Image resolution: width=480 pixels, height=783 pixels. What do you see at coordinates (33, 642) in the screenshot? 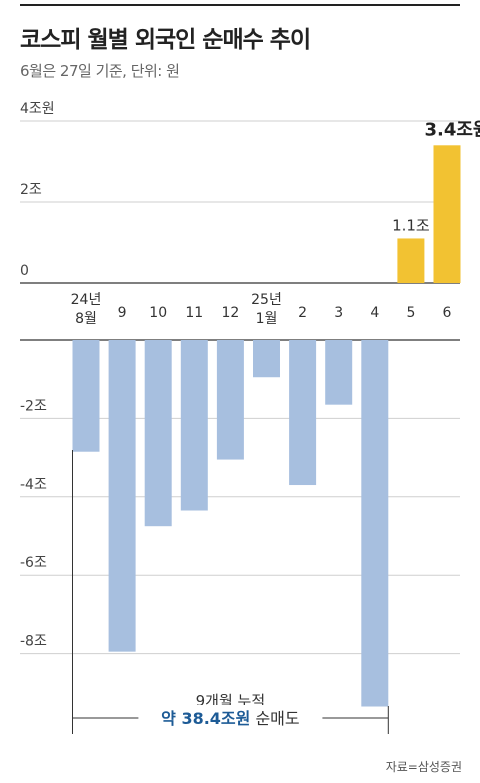
I see `y-tick-label: -8조` at bounding box center [33, 642].